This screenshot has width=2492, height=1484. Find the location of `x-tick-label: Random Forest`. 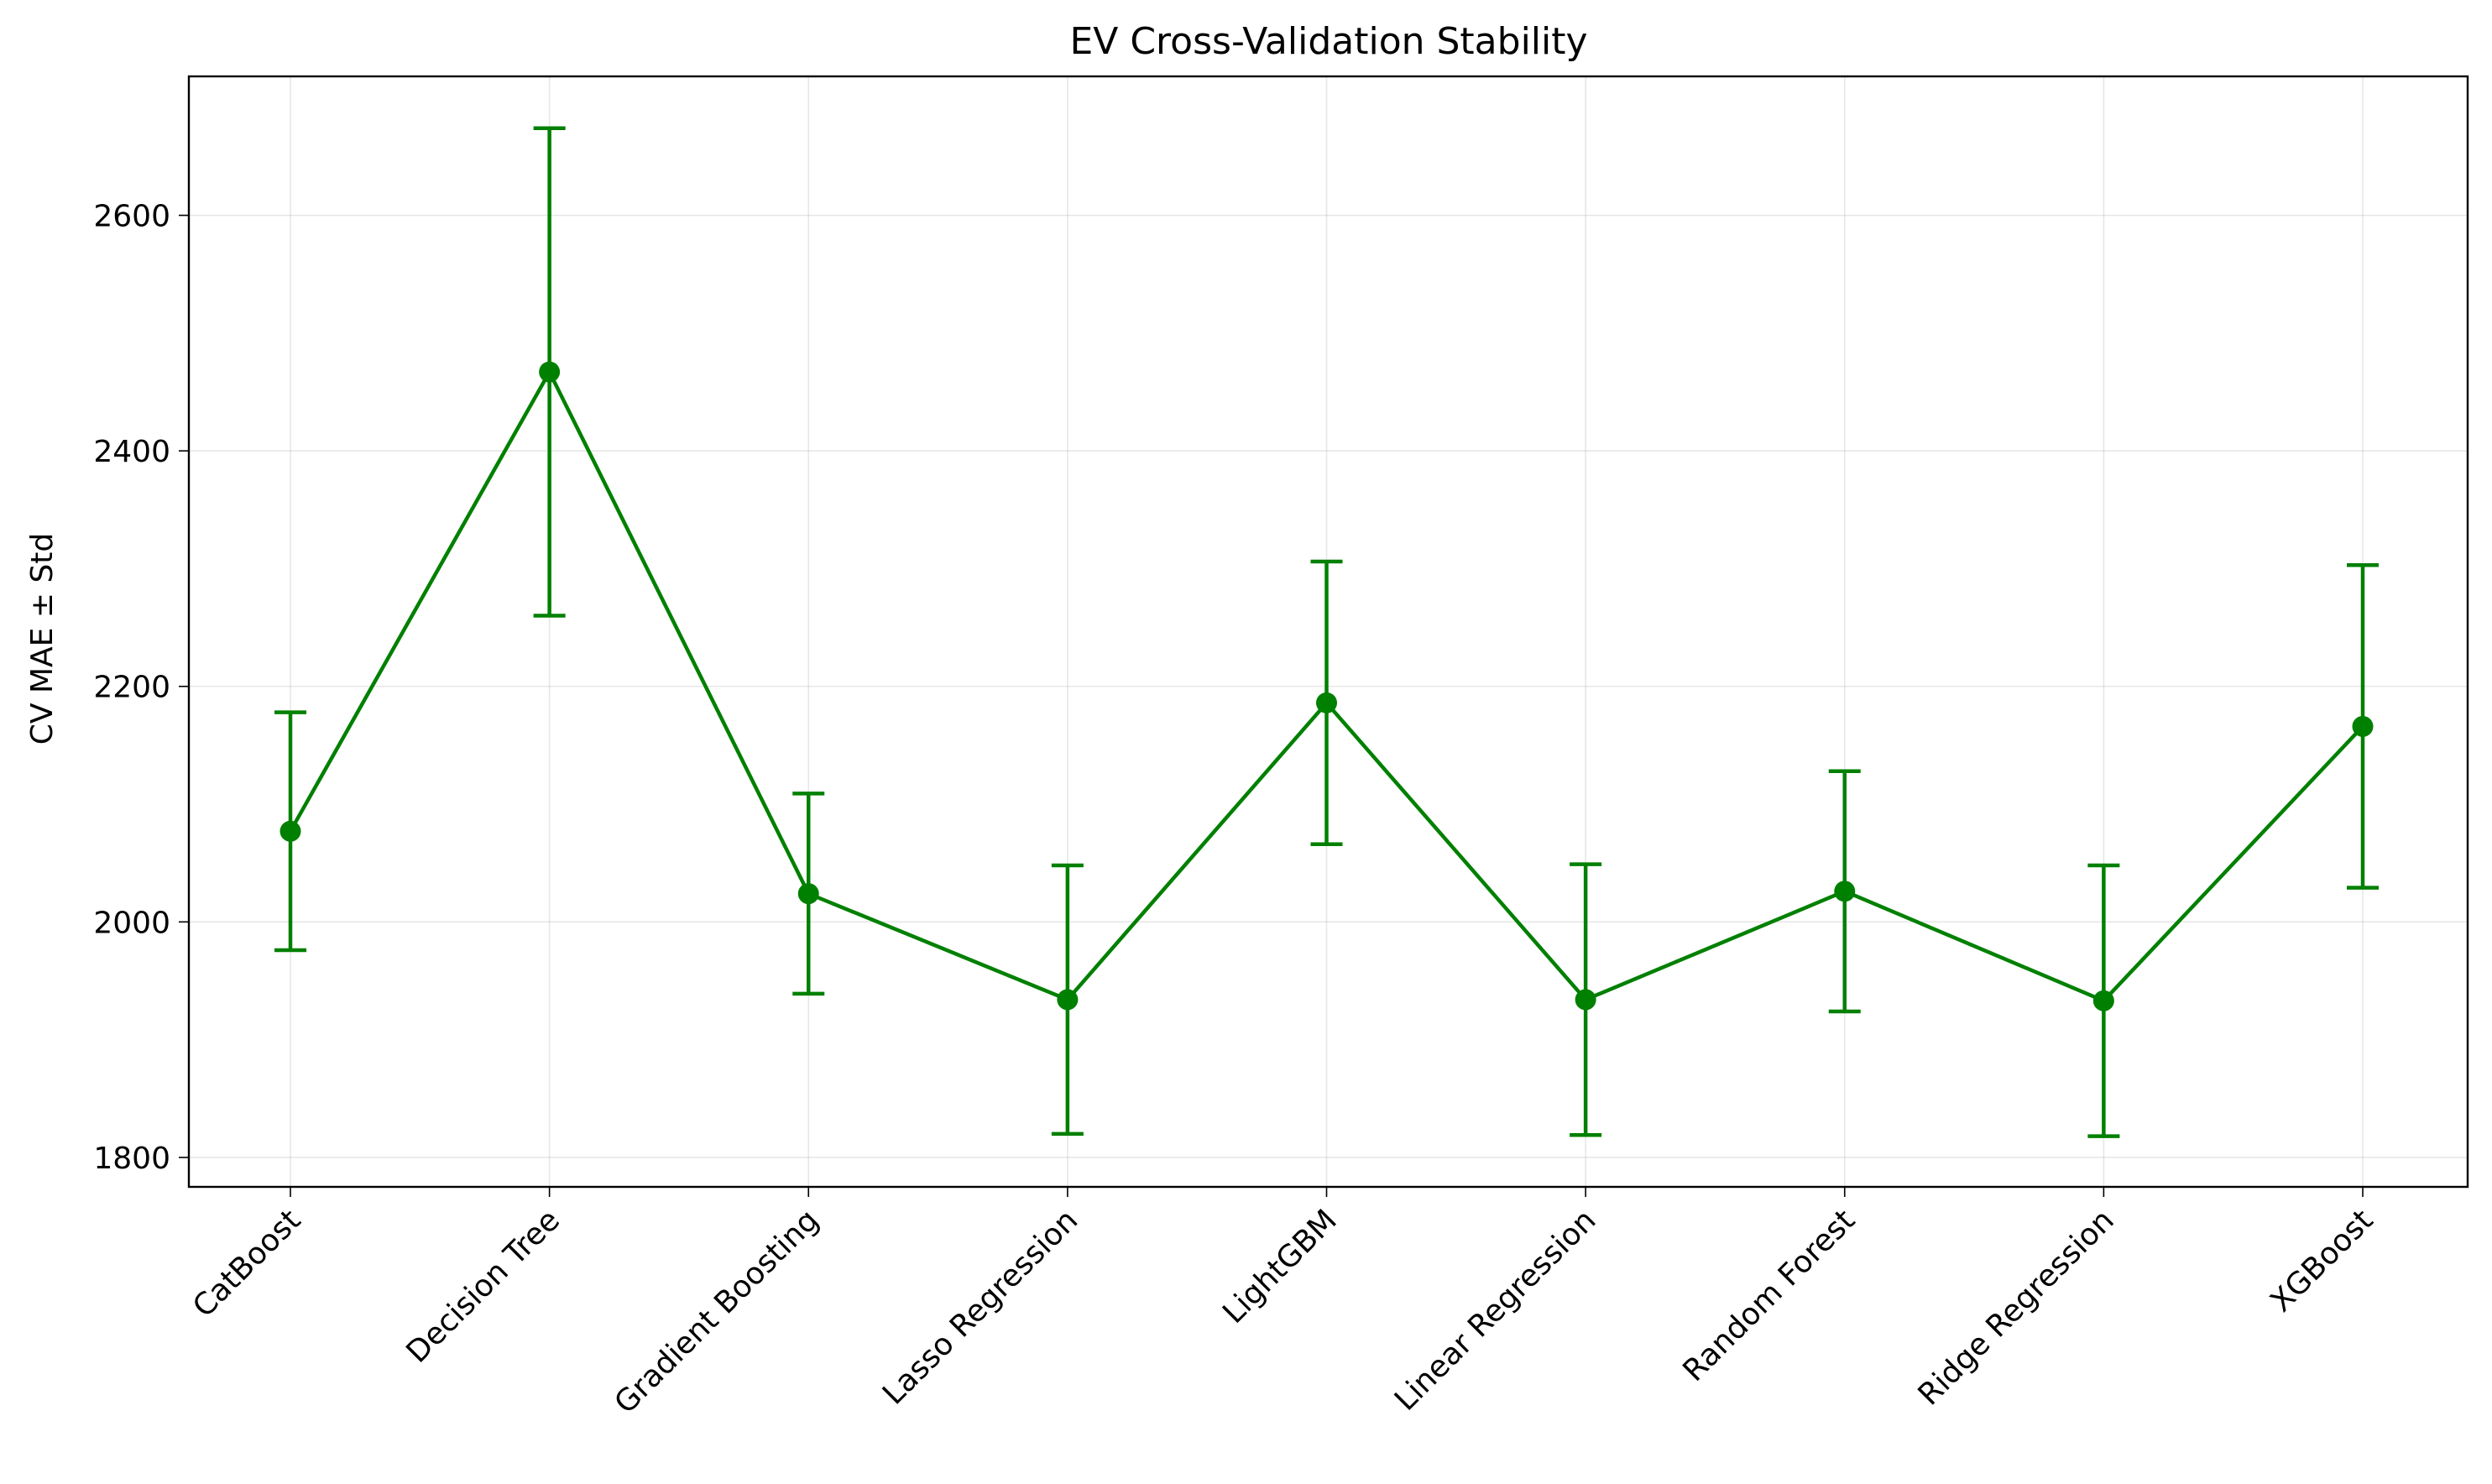

x-tick-label: Random Forest is located at coordinates (1769, 1295).